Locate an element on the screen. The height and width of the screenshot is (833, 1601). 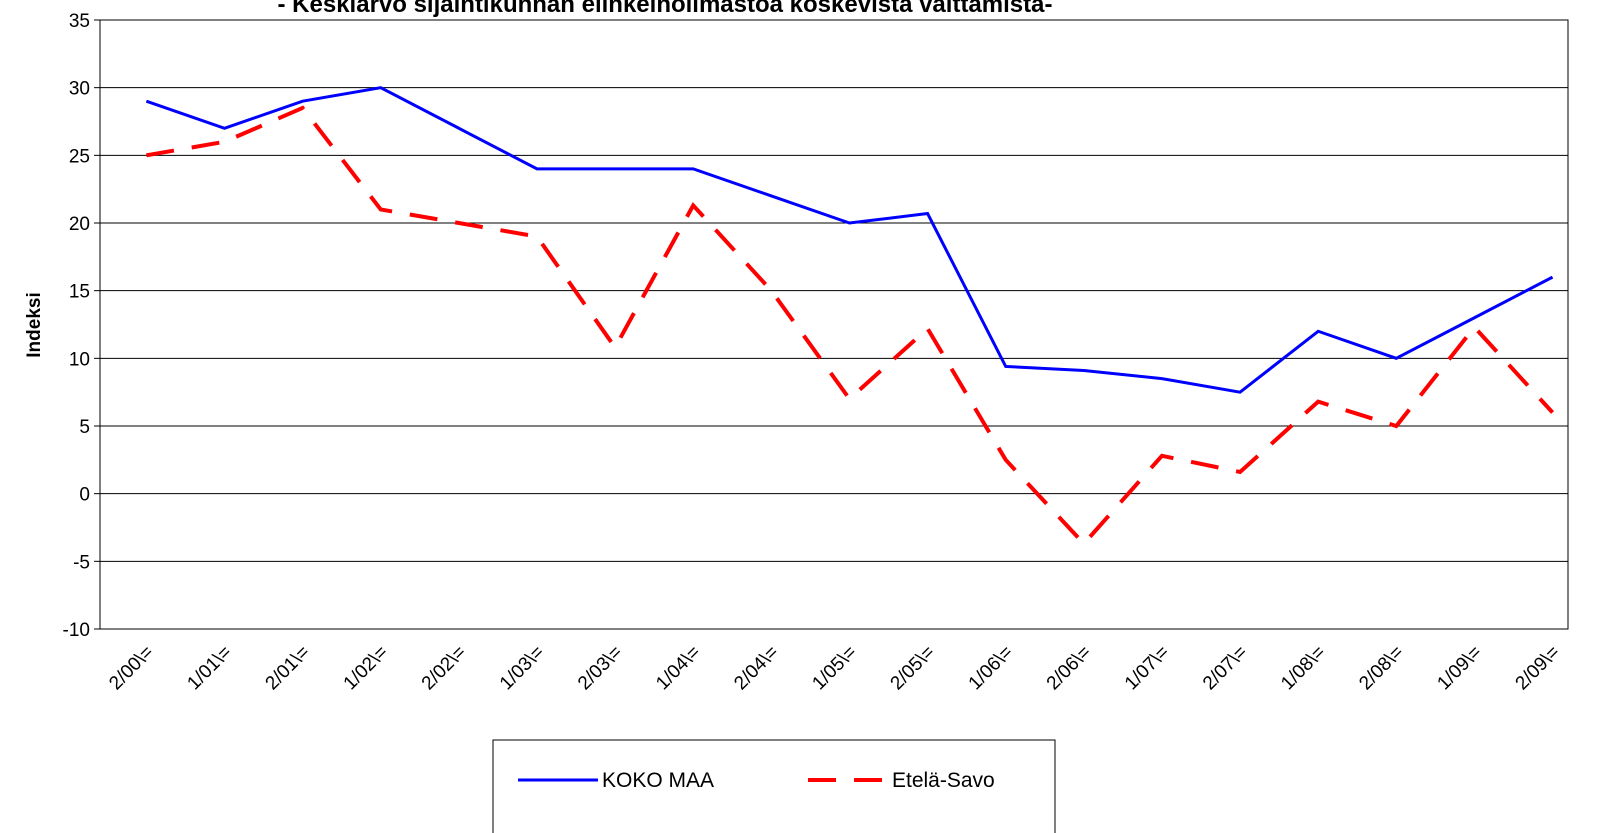
legend-label: KOKO MAA is located at coordinates (658, 780).